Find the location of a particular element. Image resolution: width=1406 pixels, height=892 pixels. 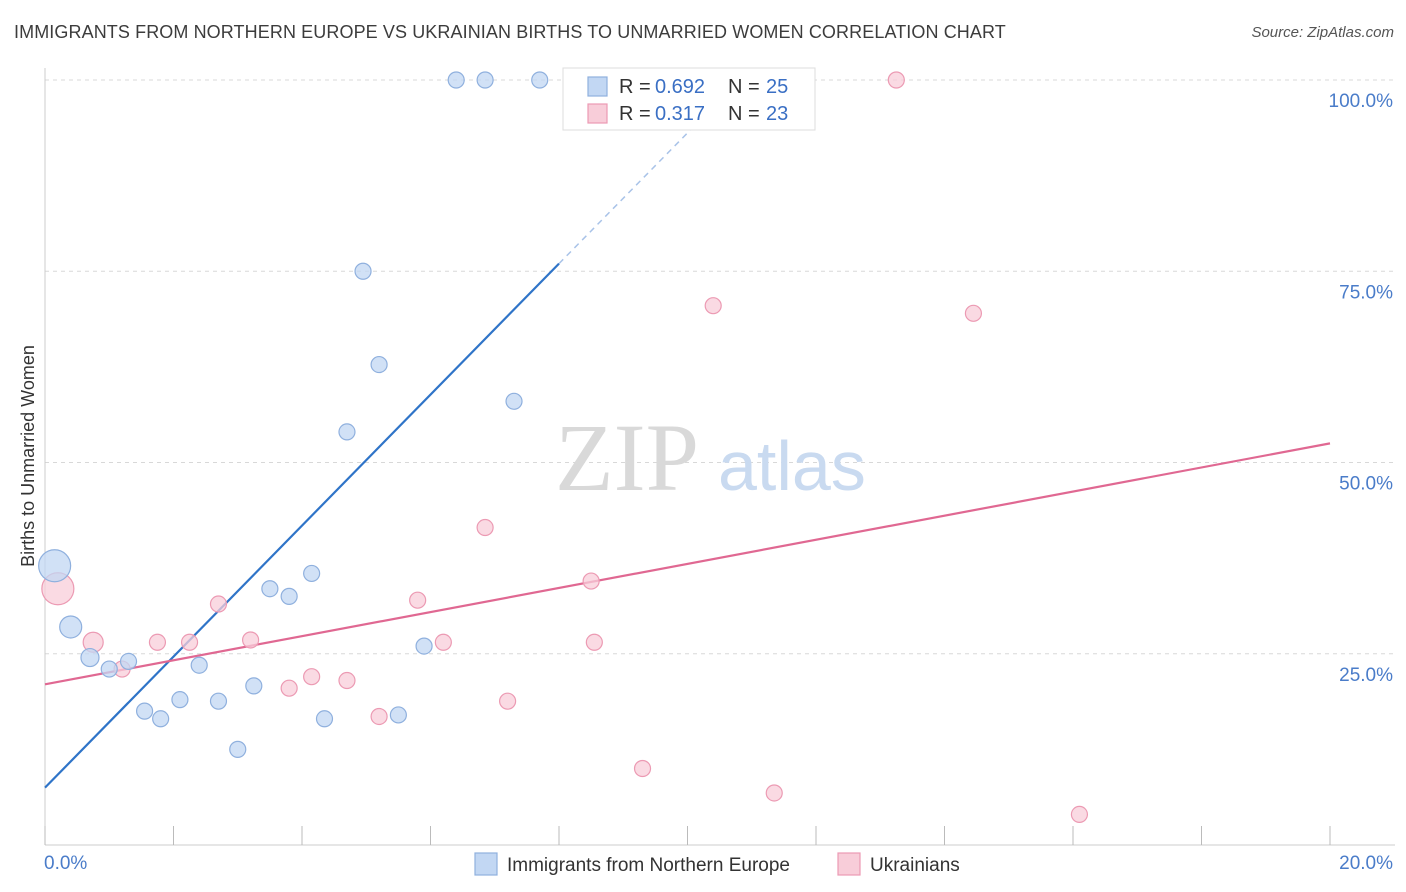

bottom-legend-swatch-northern-europe is located at coordinates (486, 864).